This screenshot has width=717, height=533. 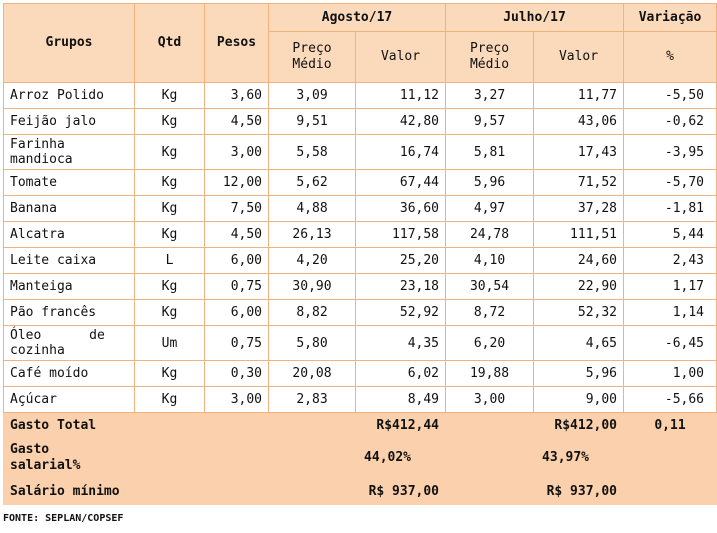 What do you see at coordinates (490, 121) in the screenshot?
I see `cell-jul-preco: 9,57` at bounding box center [490, 121].